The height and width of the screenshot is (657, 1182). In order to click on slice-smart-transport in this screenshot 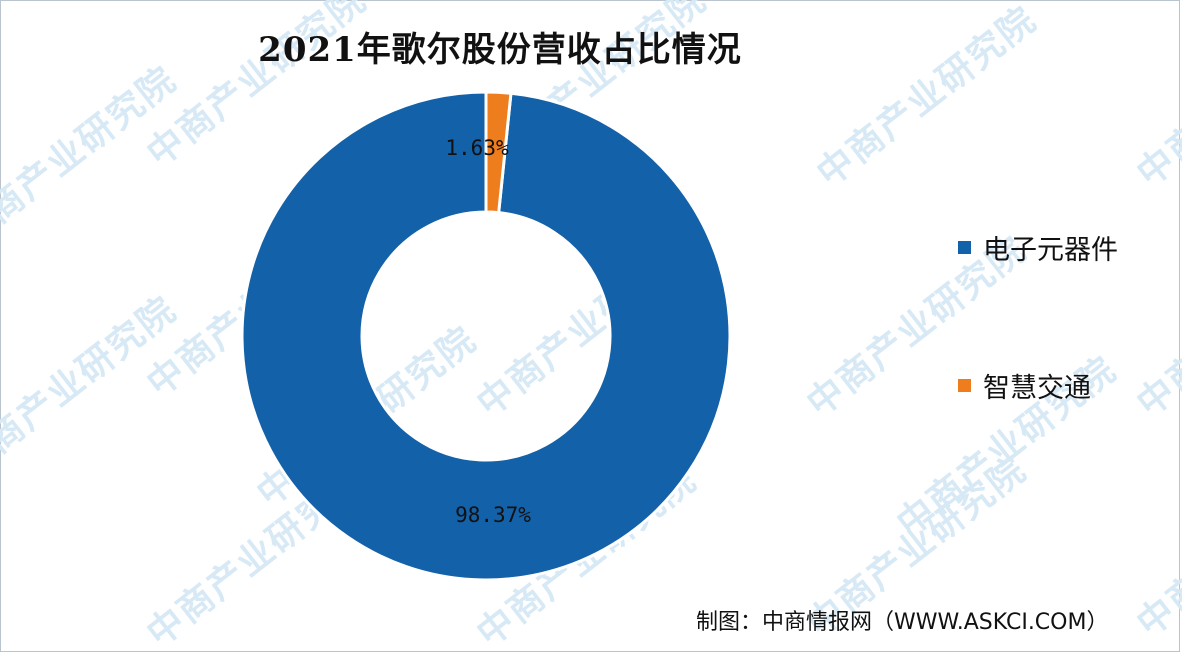, I will do `click(498, 152)`.